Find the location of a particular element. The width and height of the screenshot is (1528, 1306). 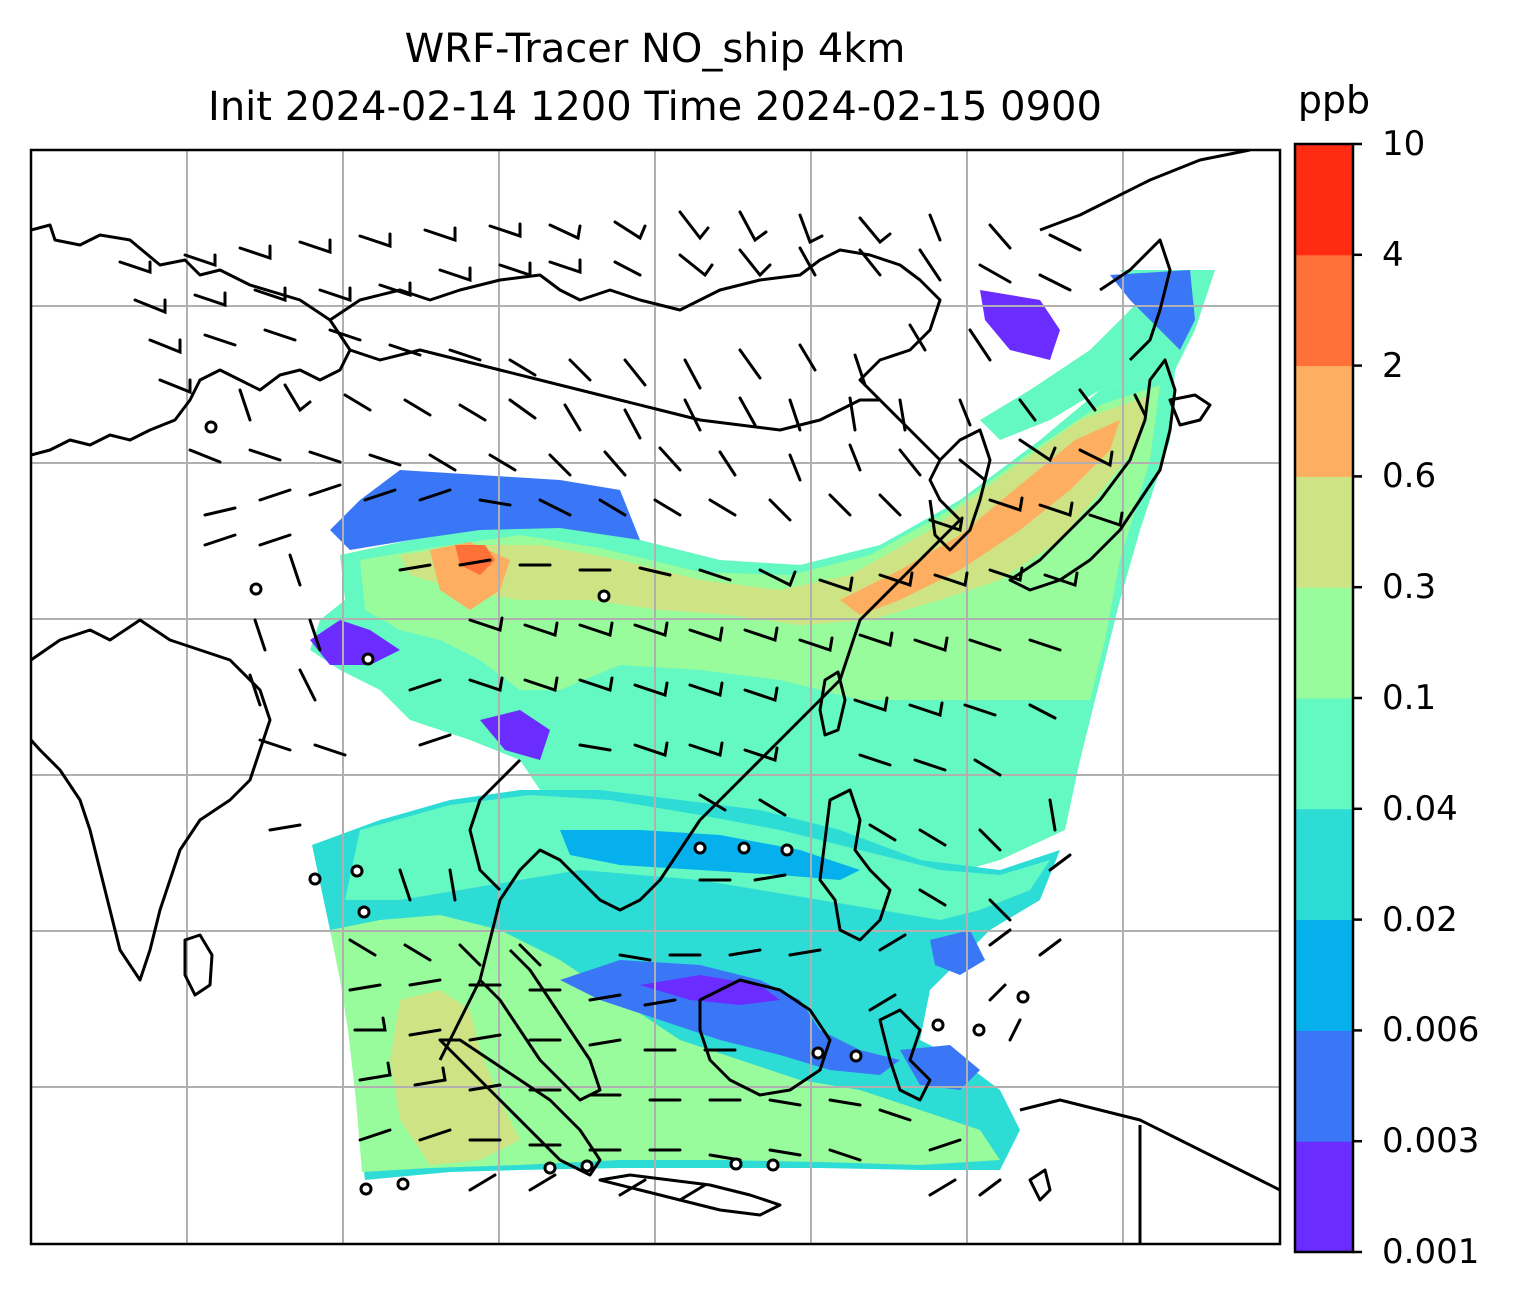

colorbar-tick-label: 0.001 is located at coordinates (1431, 1252).